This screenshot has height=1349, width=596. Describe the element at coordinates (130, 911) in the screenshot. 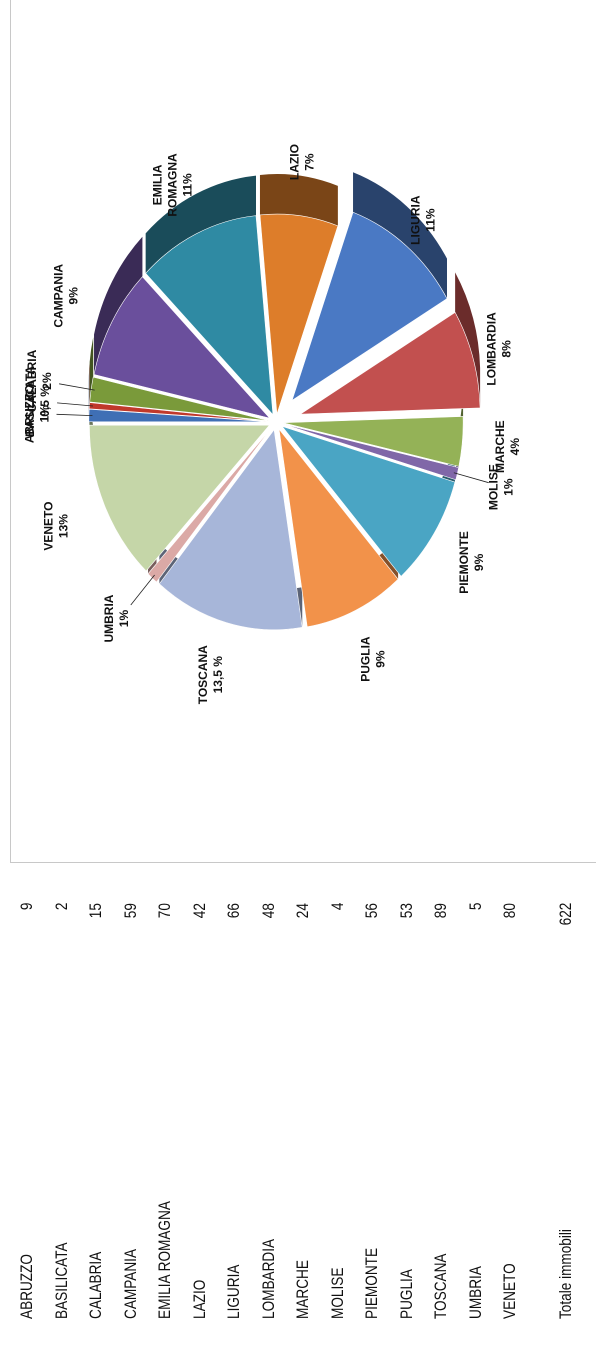

I see `table-row-value: 59` at that location.